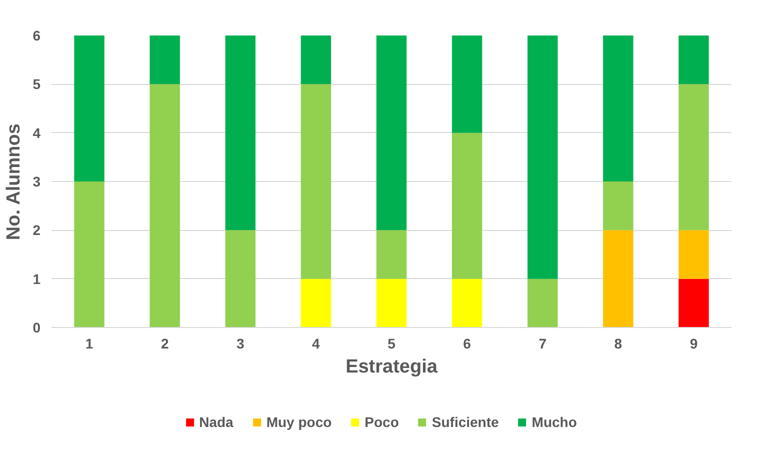 This screenshot has height=472, width=775. I want to click on legend-label: Nada, so click(216, 422).